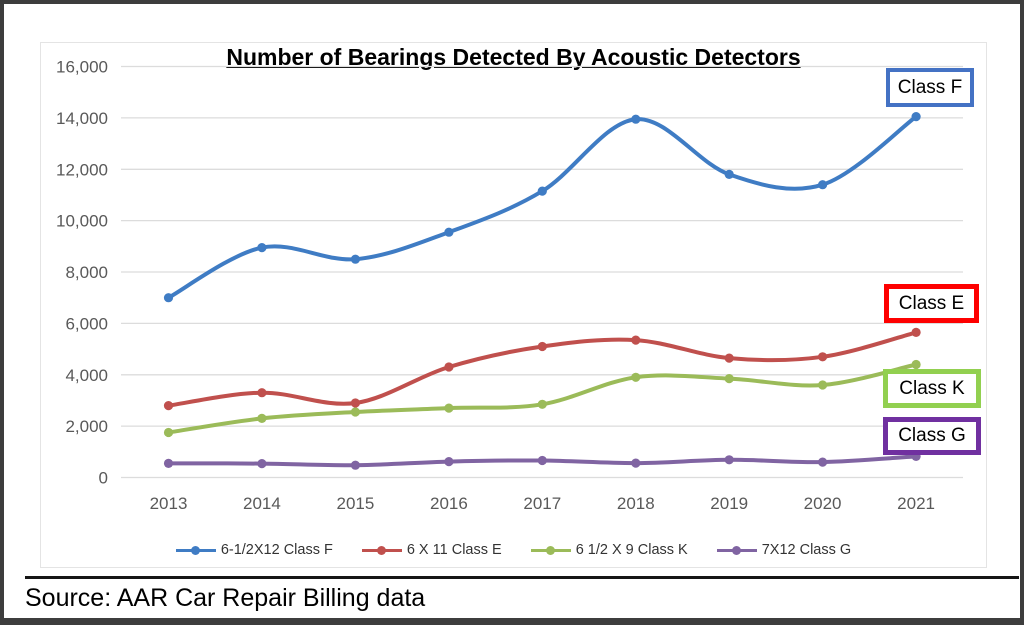 The width and height of the screenshot is (1024, 625). I want to click on legend-label: 6 1/2 X 9 Class K, so click(631, 550).